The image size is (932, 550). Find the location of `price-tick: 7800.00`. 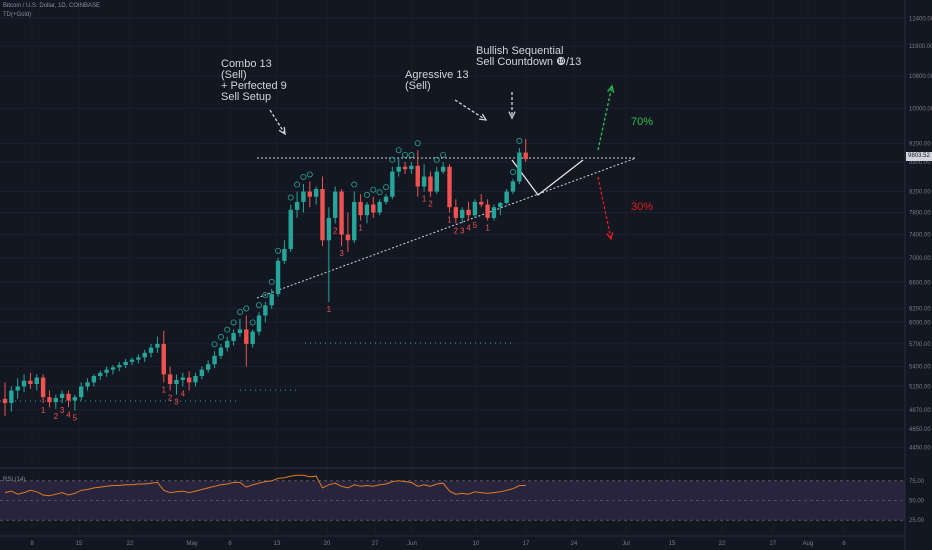

price-tick: 7800.00 is located at coordinates (920, 214).